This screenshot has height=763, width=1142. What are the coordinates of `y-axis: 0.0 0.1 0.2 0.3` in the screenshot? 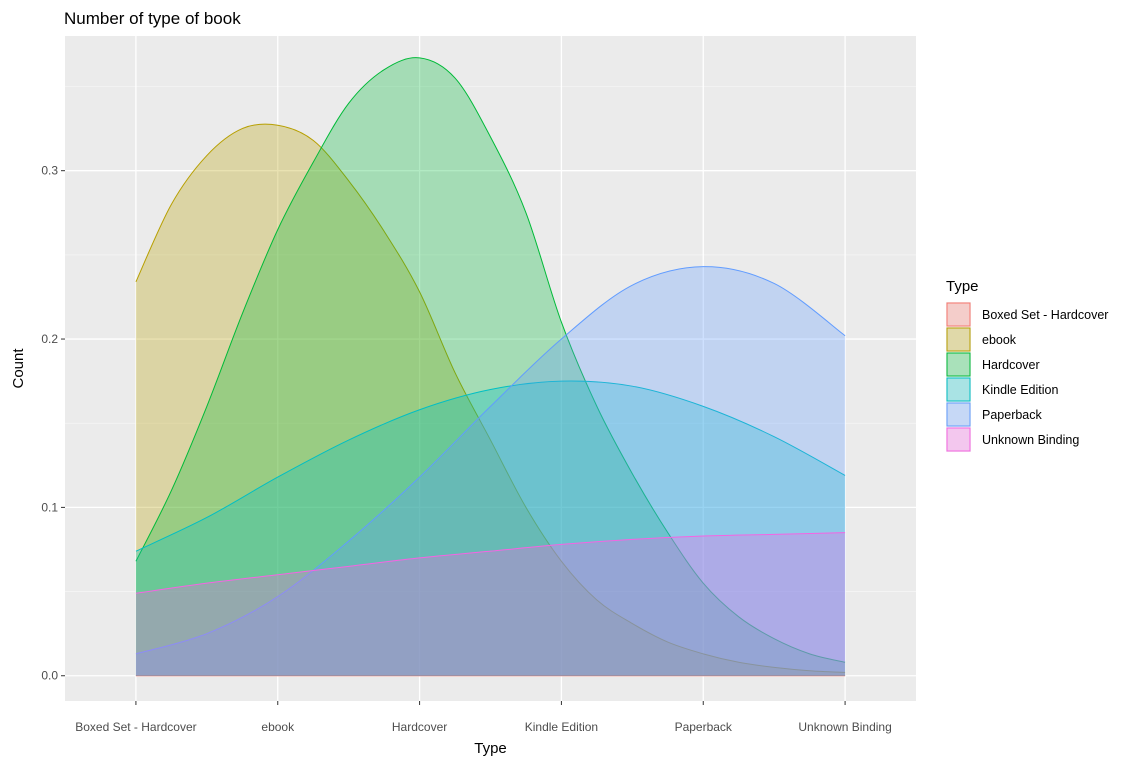 It's located at (53, 423).